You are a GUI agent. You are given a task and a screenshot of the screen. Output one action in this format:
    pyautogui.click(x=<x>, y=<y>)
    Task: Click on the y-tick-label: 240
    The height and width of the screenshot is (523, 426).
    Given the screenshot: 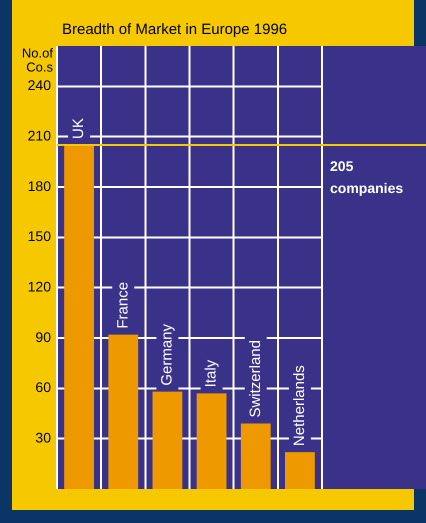 What is the action you would take?
    pyautogui.click(x=40, y=85)
    